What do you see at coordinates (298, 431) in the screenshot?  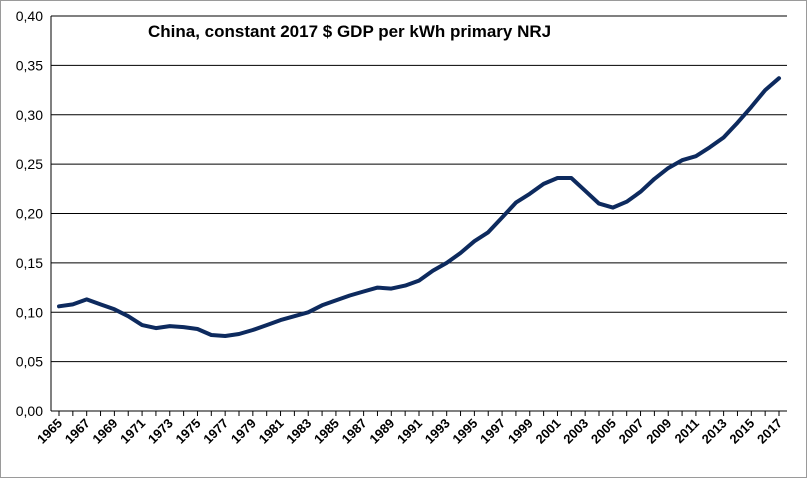 I see `x-tick-label: 1983` at bounding box center [298, 431].